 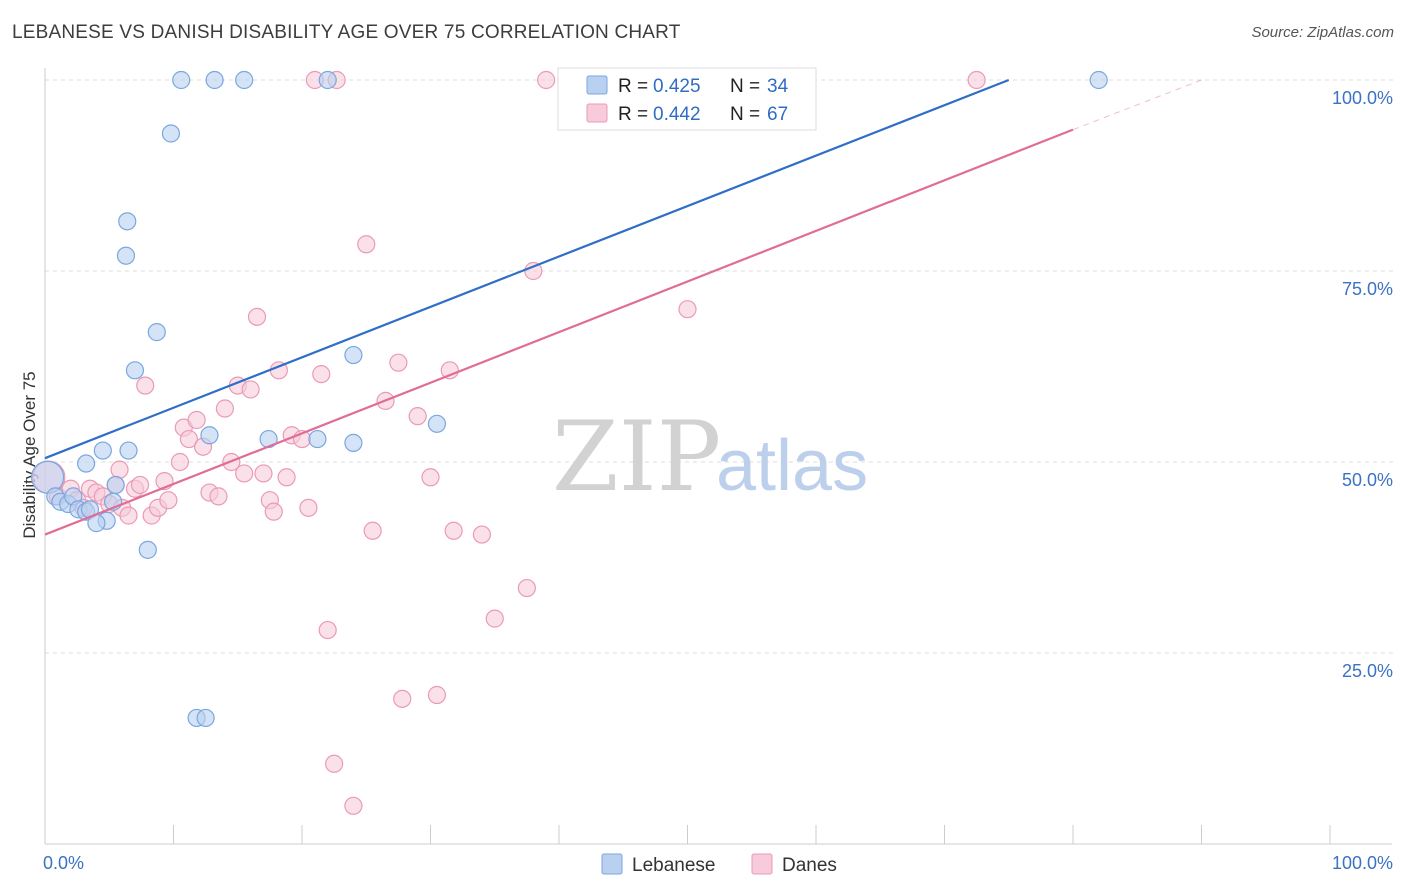 I want to click on watermark-zip: ZIP, so click(x=636, y=457).